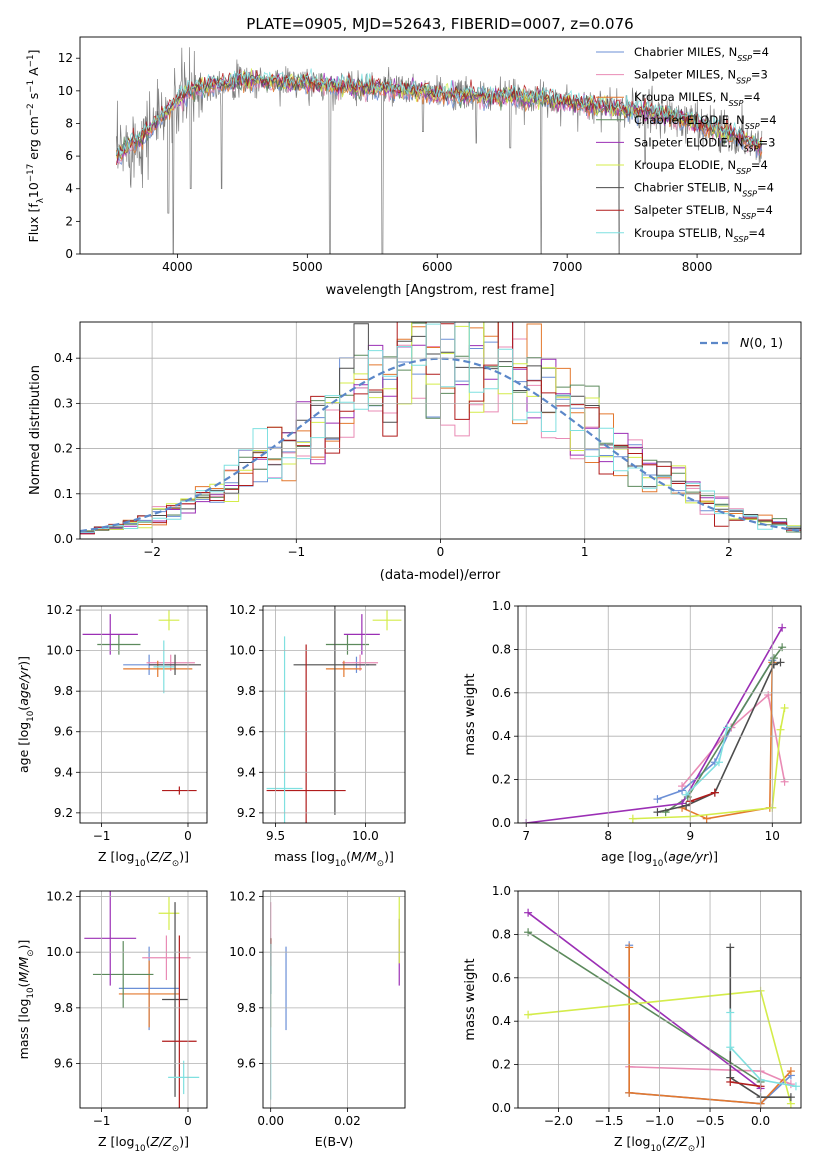 The width and height of the screenshot is (819, 1170). I want to click on y-tick-label: 0.2, so click(63, 449).